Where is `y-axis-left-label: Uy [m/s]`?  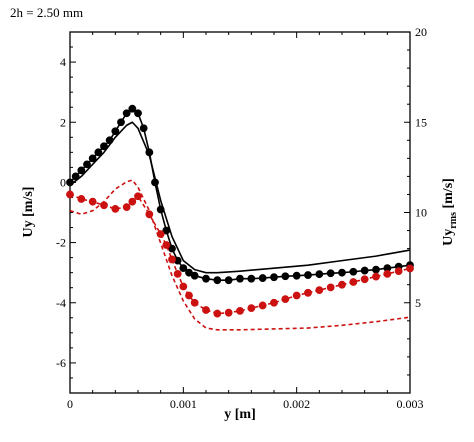 y-axis-left-label: Uy [m/s] is located at coordinates (28, 212).